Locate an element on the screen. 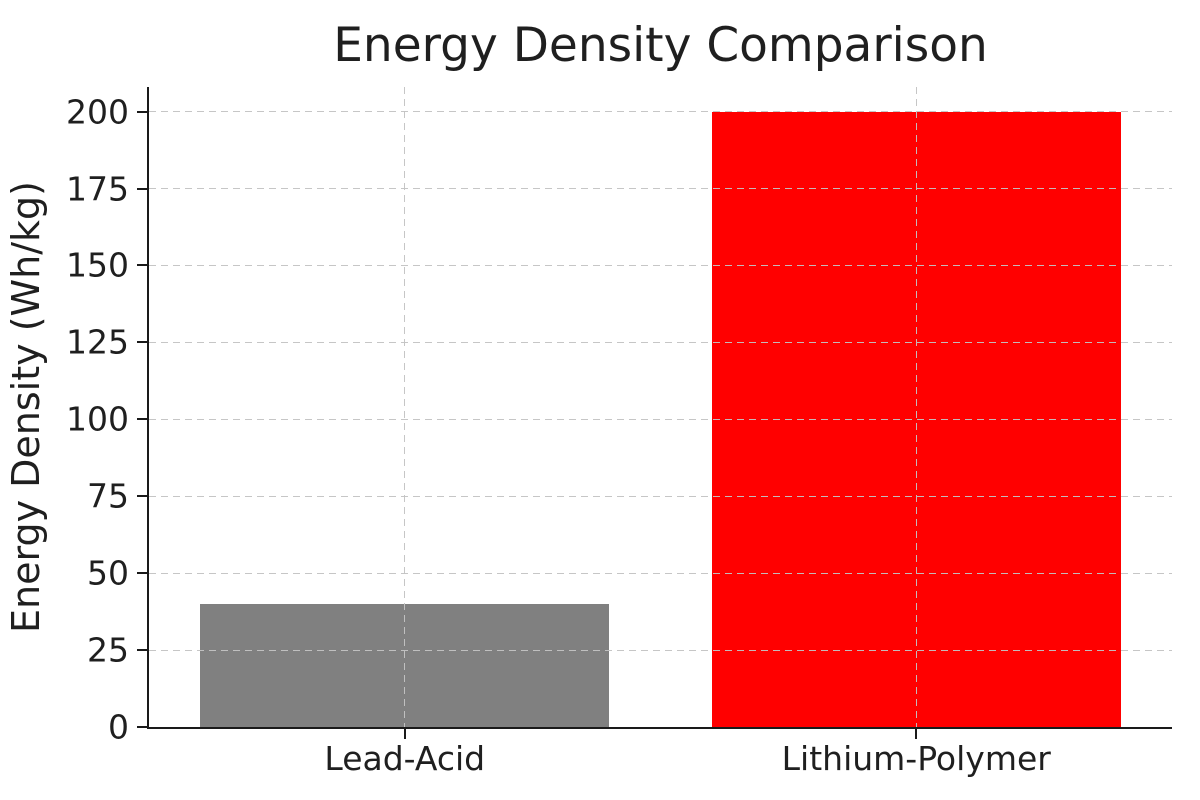 The image size is (1200, 800). y-tick-label-150: 150 is located at coordinates (97, 265).